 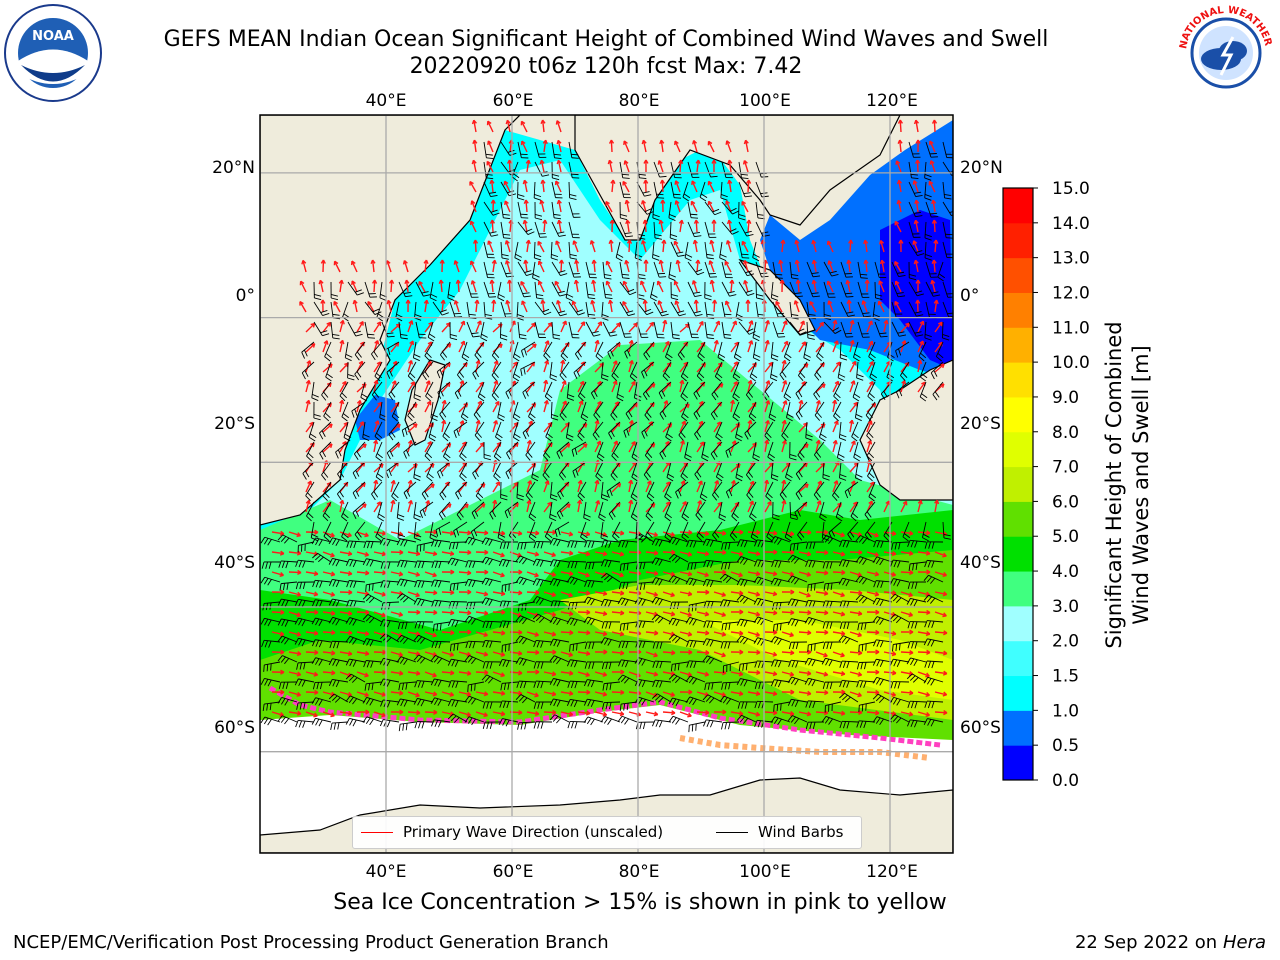 What do you see at coordinates (513, 101) in the screenshot?
I see `lon-tick-top: 60°E` at bounding box center [513, 101].